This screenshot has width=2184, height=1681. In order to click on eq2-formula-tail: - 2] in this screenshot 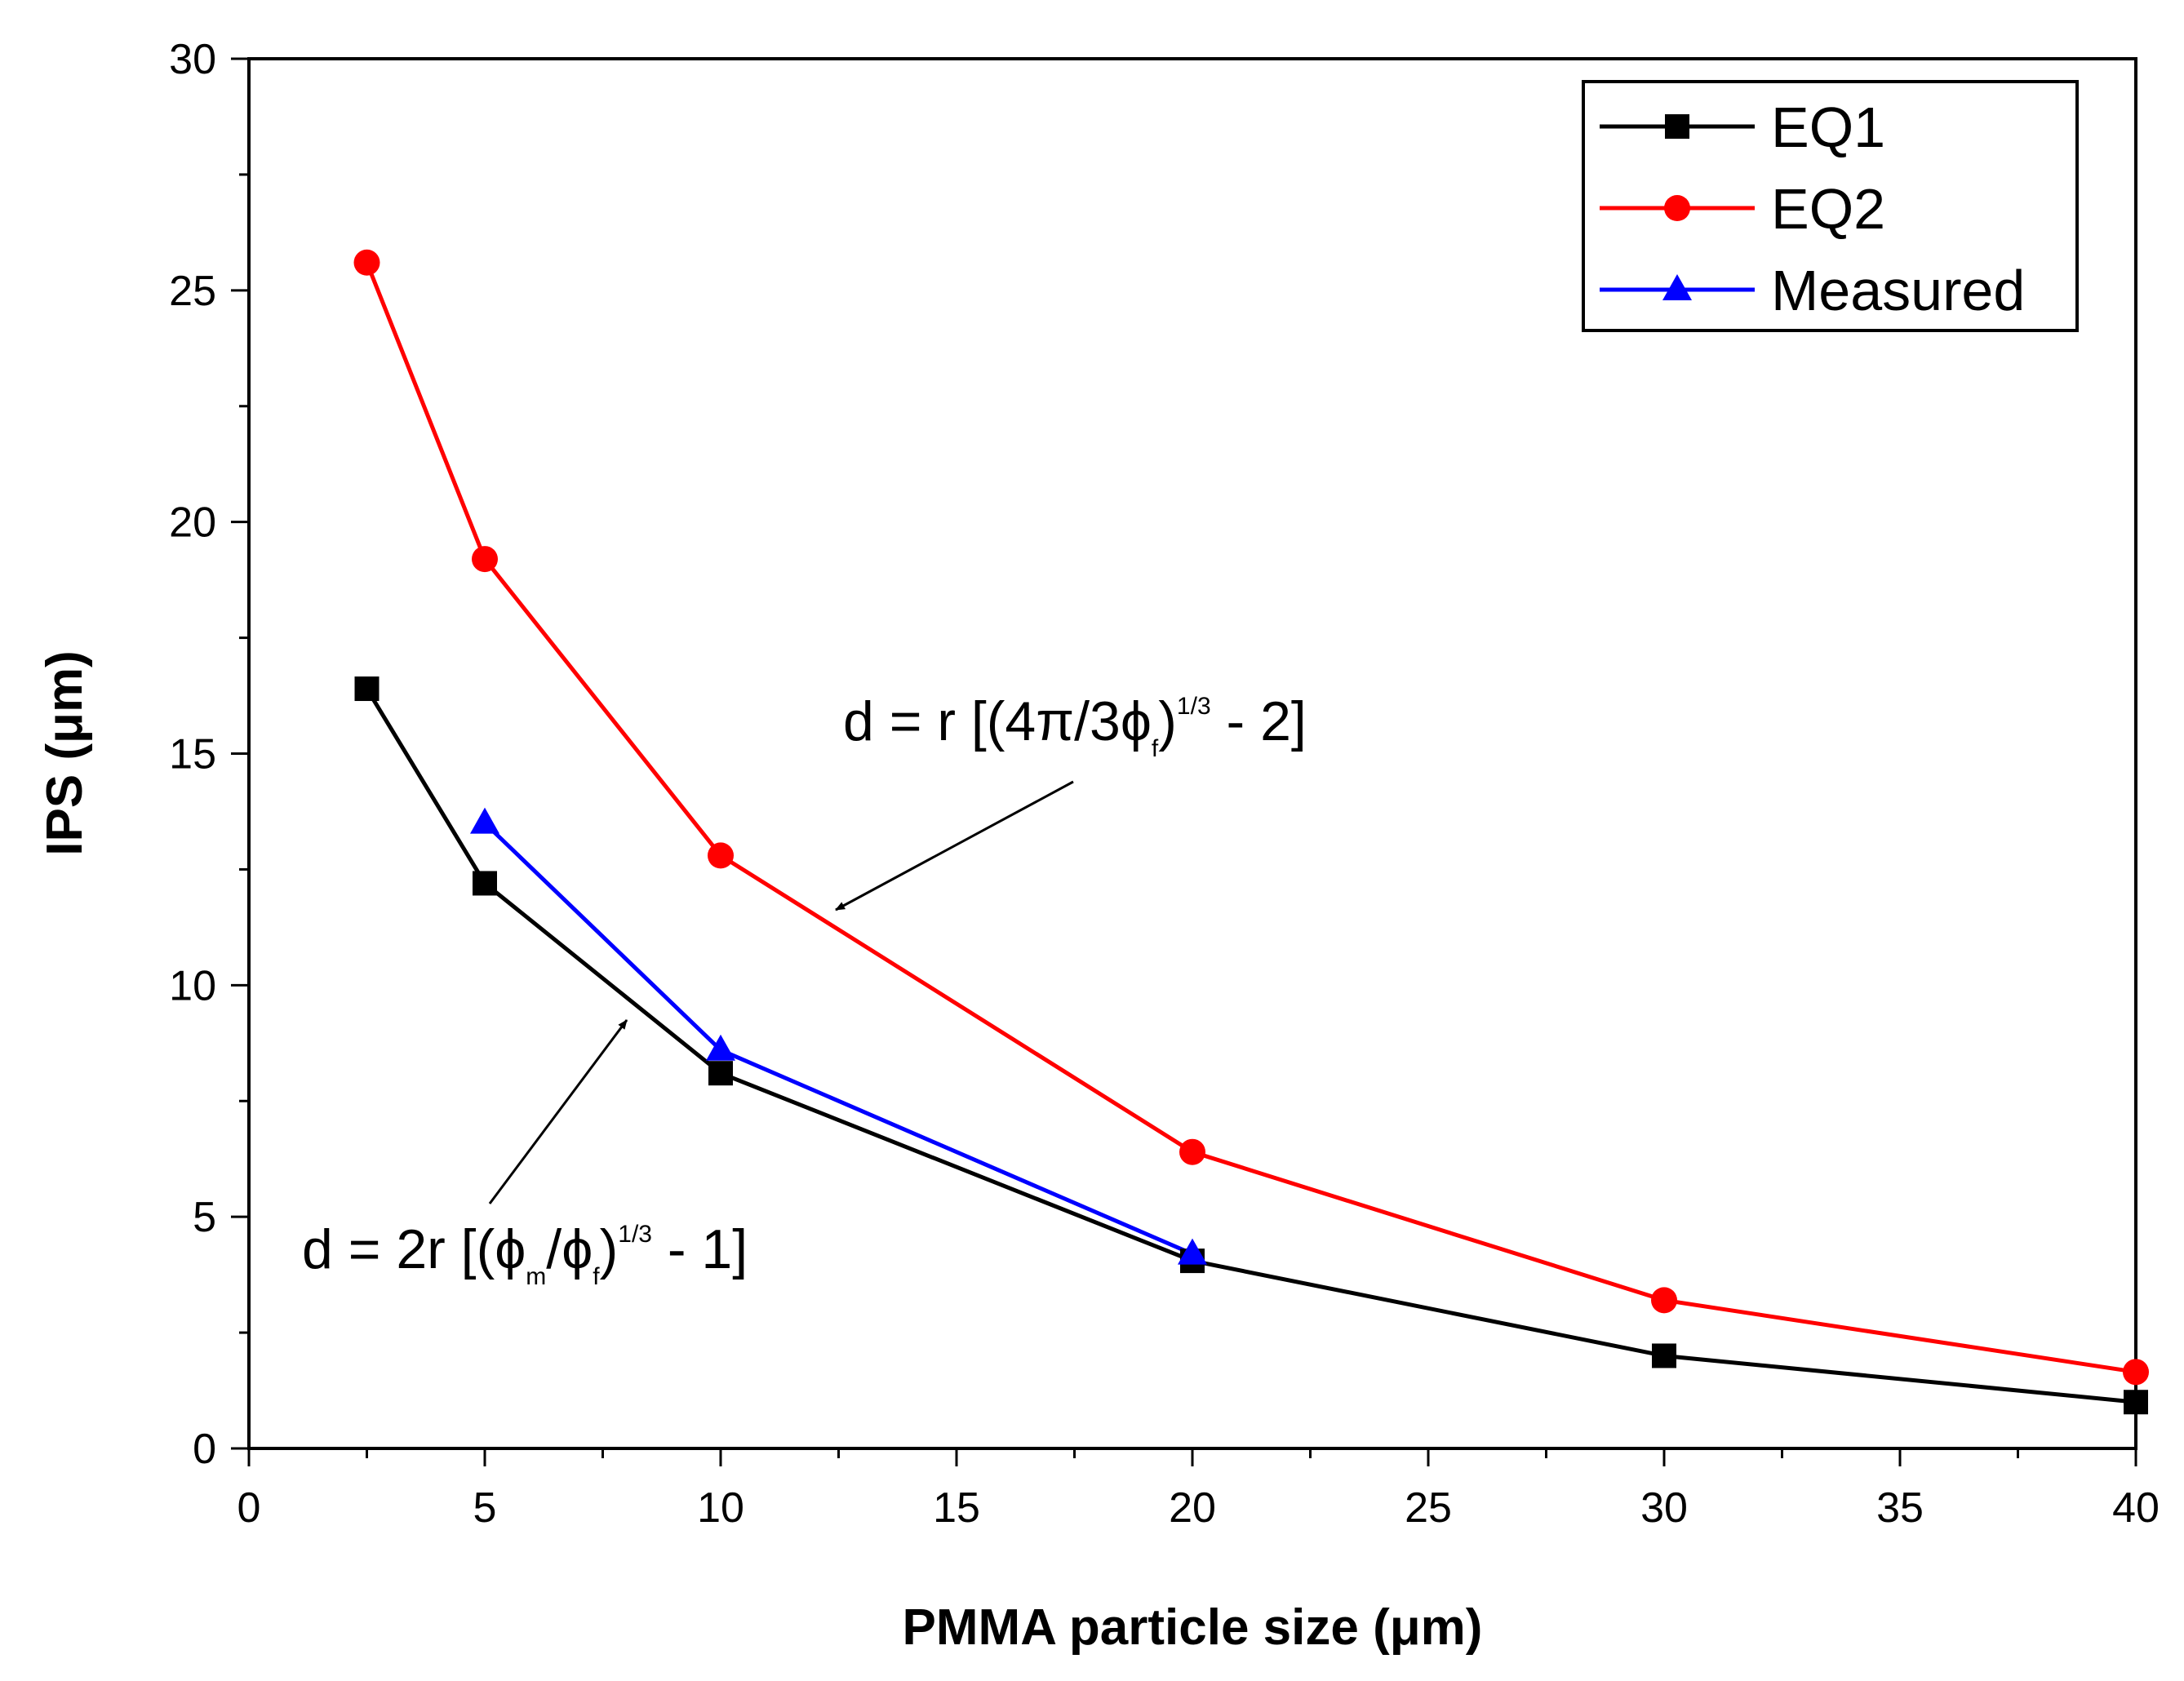, I will do `click(1259, 721)`.